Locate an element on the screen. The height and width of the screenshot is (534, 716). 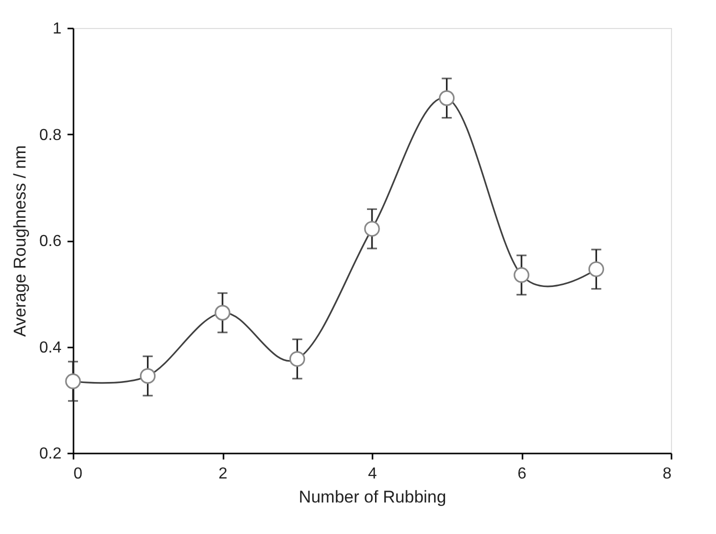
x-tick-label: 2 is located at coordinates (223, 474).